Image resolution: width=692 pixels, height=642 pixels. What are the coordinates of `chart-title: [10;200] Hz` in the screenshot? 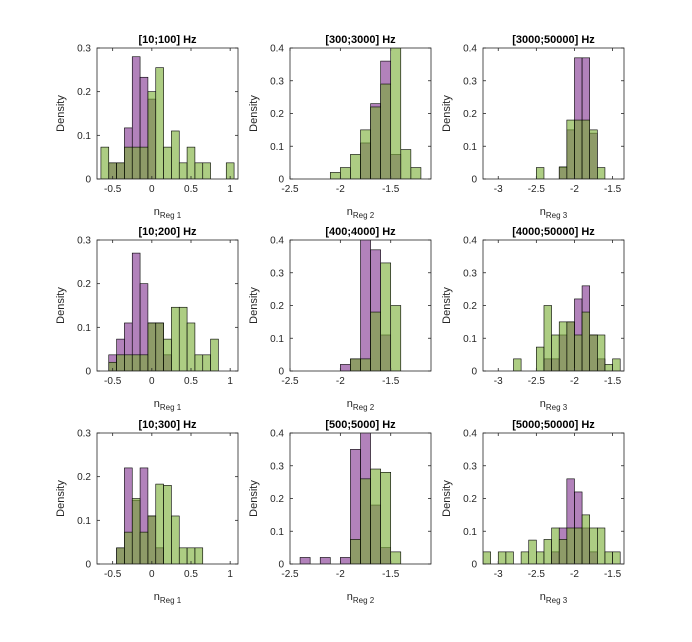 It's located at (167, 232).